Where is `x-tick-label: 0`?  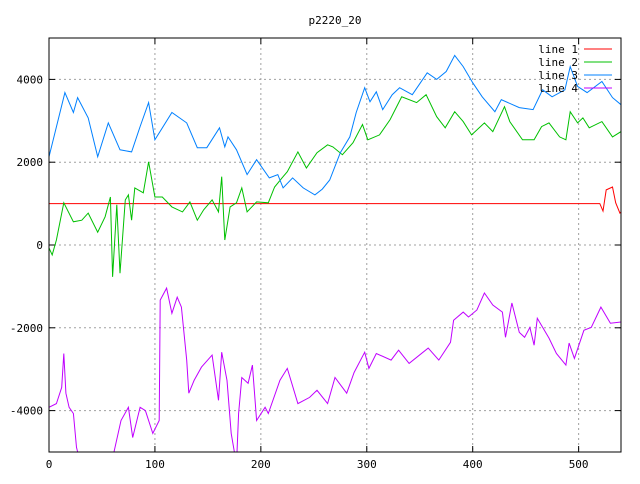
x-tick-label: 0 is located at coordinates (49, 464).